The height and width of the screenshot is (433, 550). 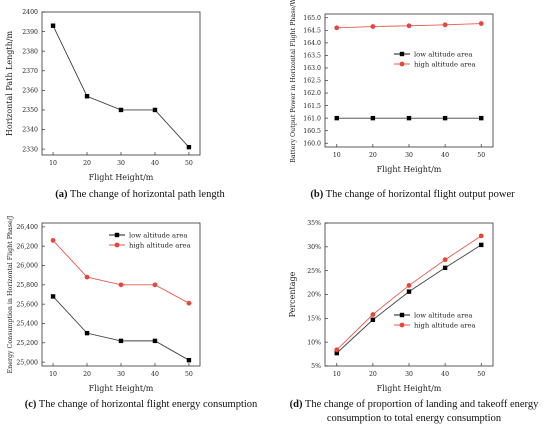 I want to click on y-tick-label: 26,000, so click(x=27, y=266).